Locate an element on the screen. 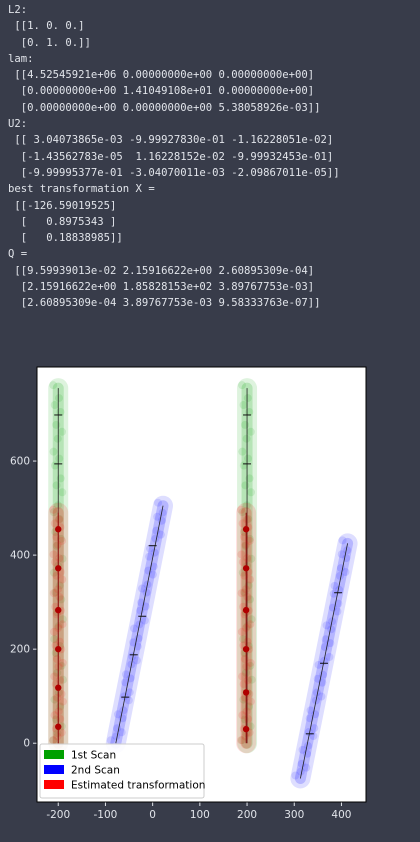 The height and width of the screenshot is (842, 420). output-line: [ 0.18838985]] is located at coordinates (65, 238).